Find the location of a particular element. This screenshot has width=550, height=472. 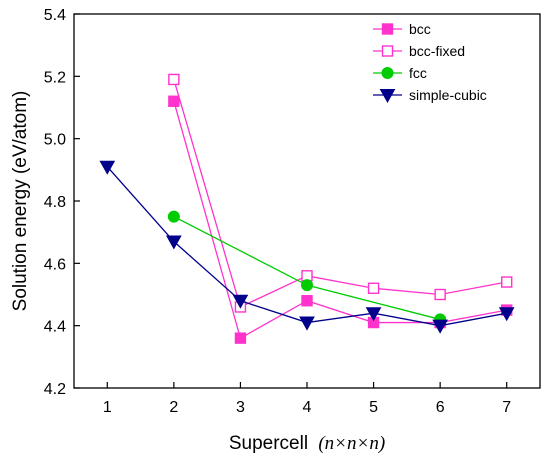

legend-item: bcc-fixed is located at coordinates (419, 51).